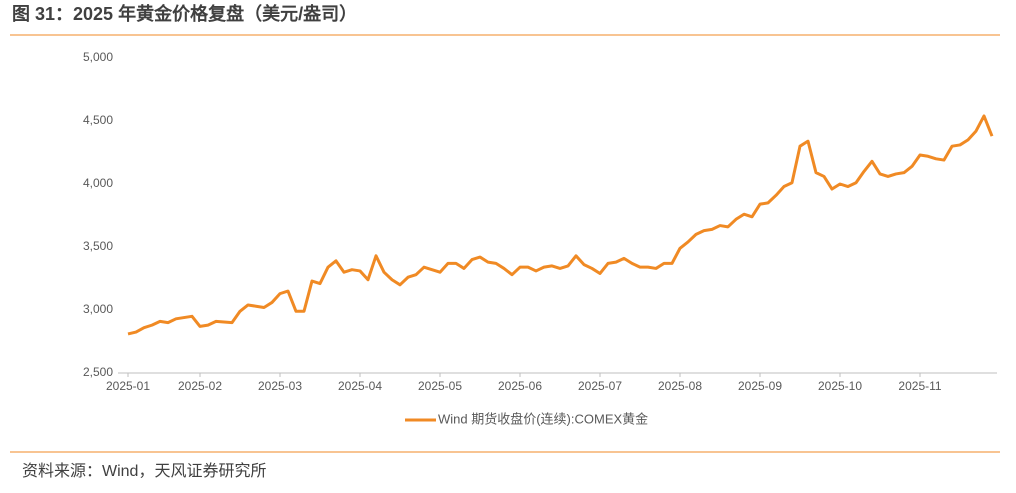 The image size is (1016, 493). I want to click on x-tick-label: 2025-01, so click(128, 386).